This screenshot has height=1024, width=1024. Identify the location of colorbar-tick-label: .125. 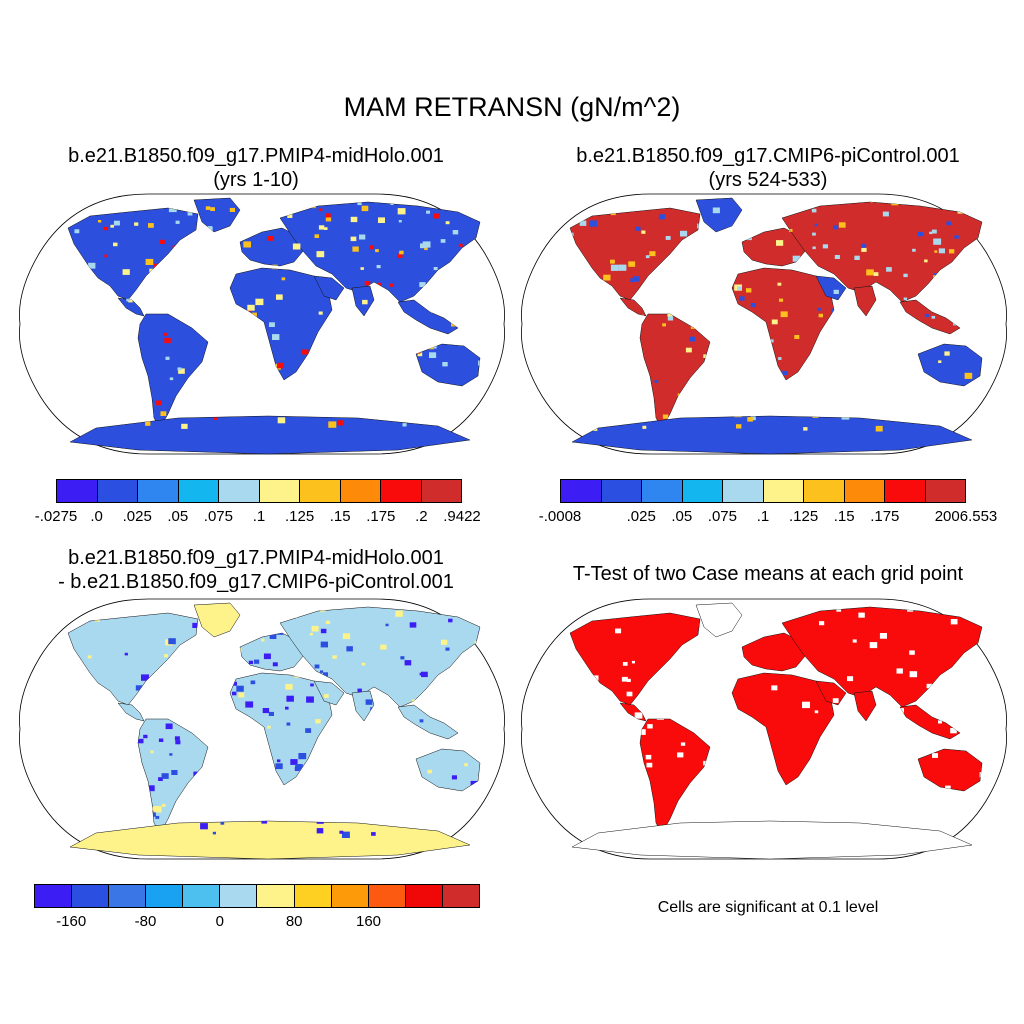
(803, 516).